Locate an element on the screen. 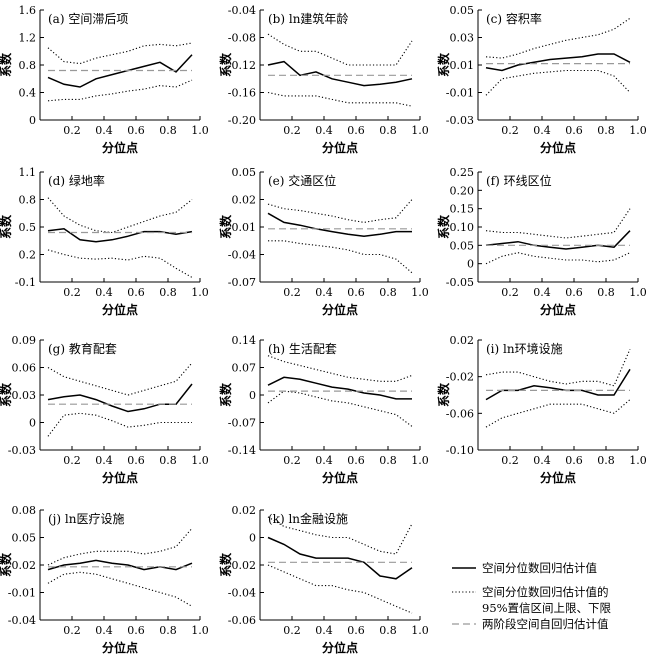  y-tick-label: 0.08 is located at coordinates (24, 510).